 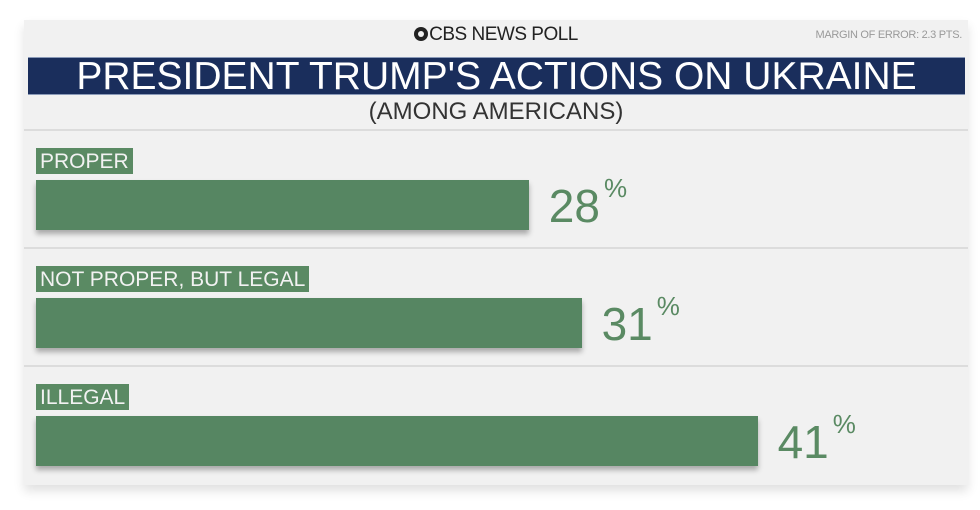 What do you see at coordinates (83, 397) in the screenshot?
I see `category-label: ILLEGAL` at bounding box center [83, 397].